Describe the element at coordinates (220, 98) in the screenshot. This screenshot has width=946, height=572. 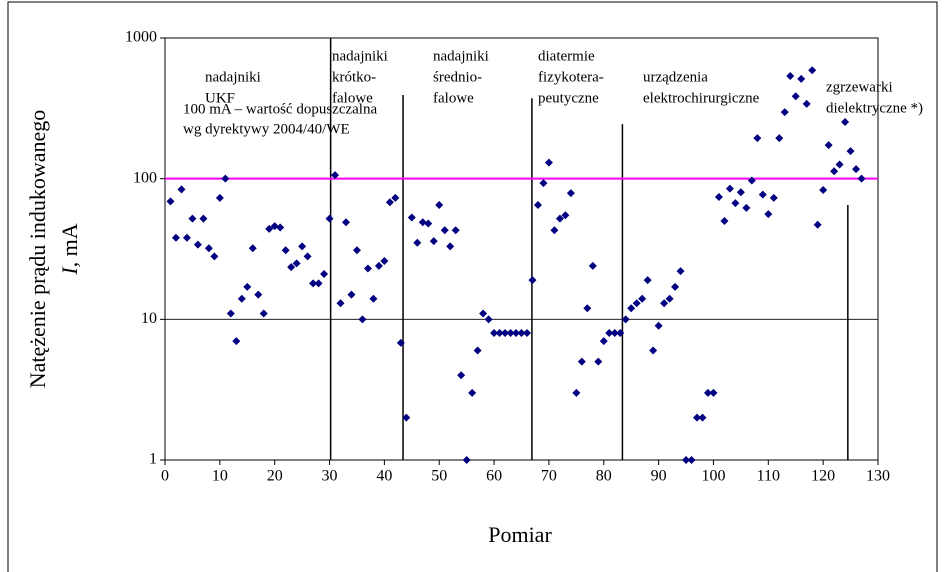
I see `group-label: UKF` at that location.